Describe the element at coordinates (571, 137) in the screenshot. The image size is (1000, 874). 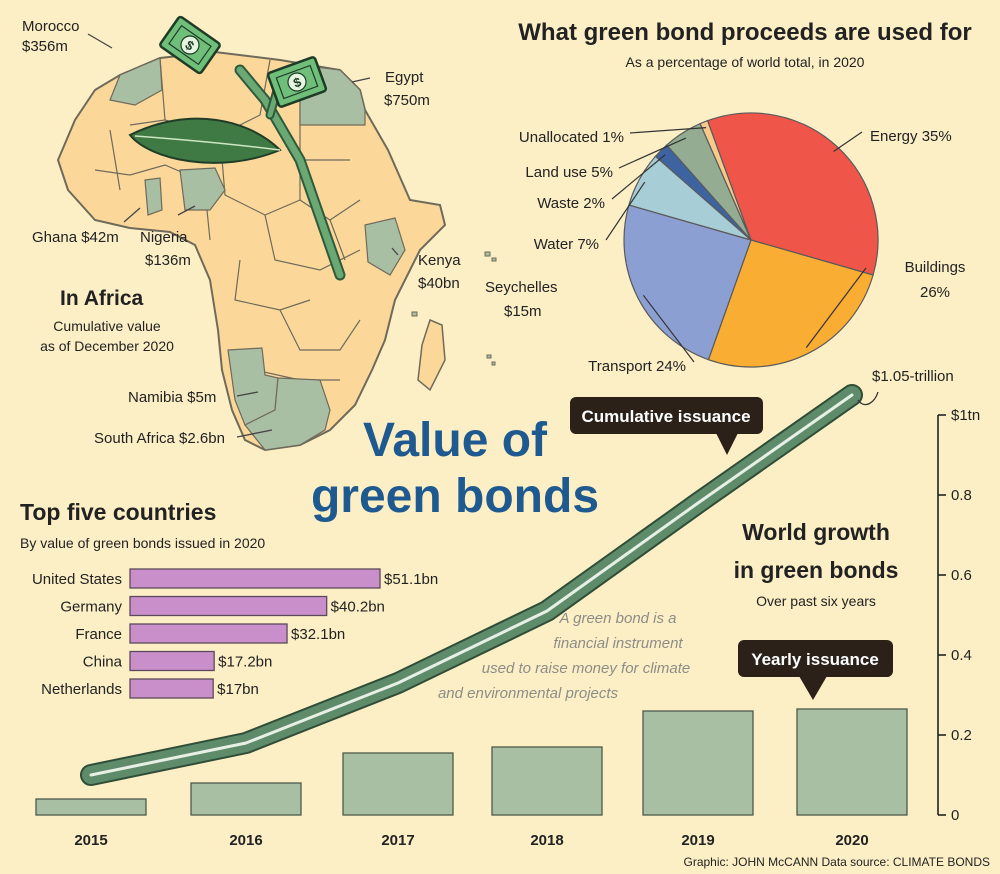
I see `pie-label: Unallocated 1%` at that location.